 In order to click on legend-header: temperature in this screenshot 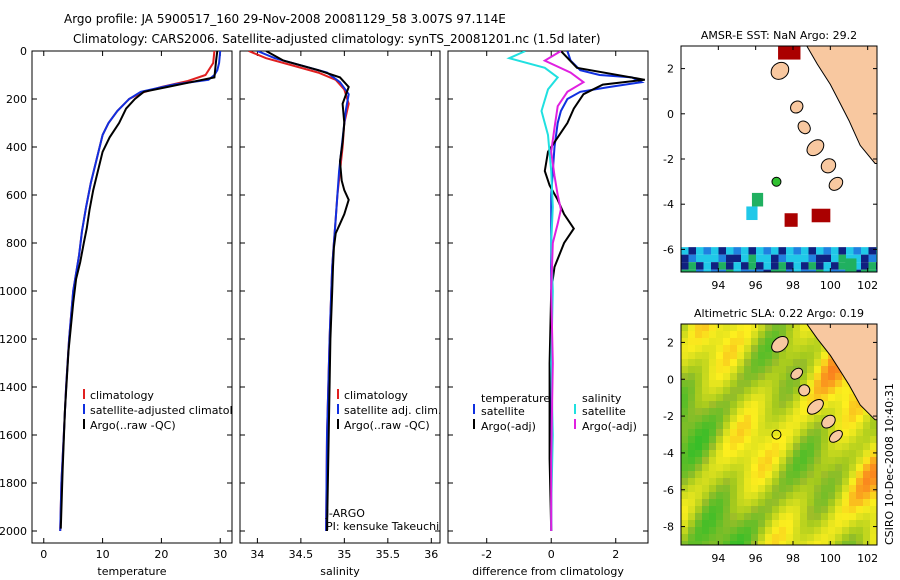, I will do `click(515, 398)`.